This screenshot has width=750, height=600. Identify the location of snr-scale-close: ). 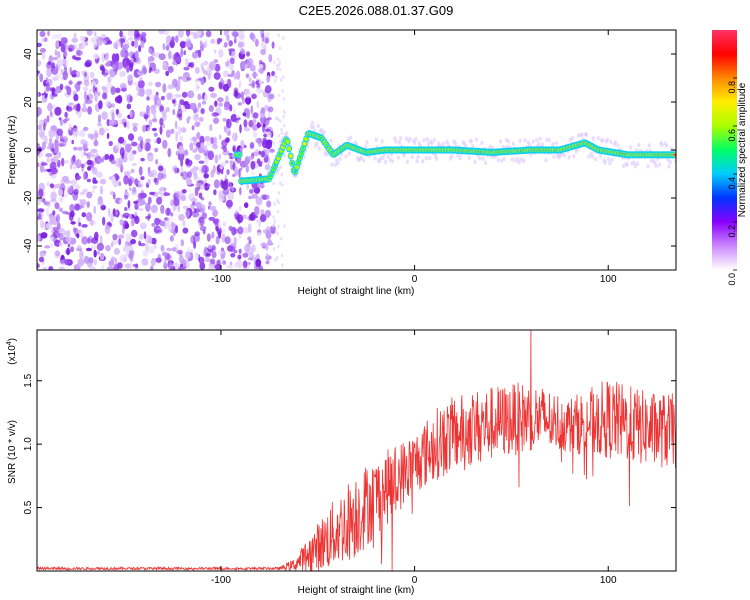
(12, 339).